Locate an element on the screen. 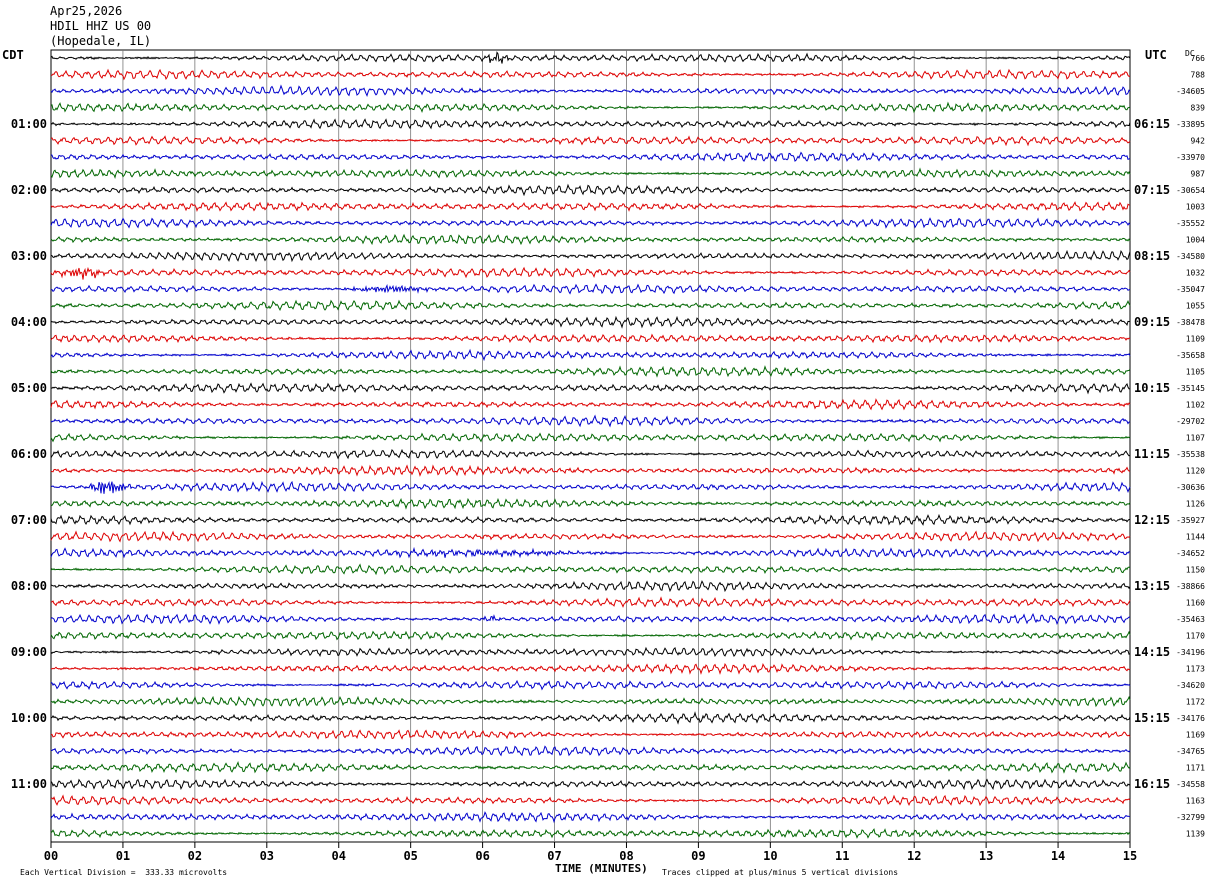 Image resolution: width=1210 pixels, height=886 pixels. x-tick-label: 03 is located at coordinates (267, 856).